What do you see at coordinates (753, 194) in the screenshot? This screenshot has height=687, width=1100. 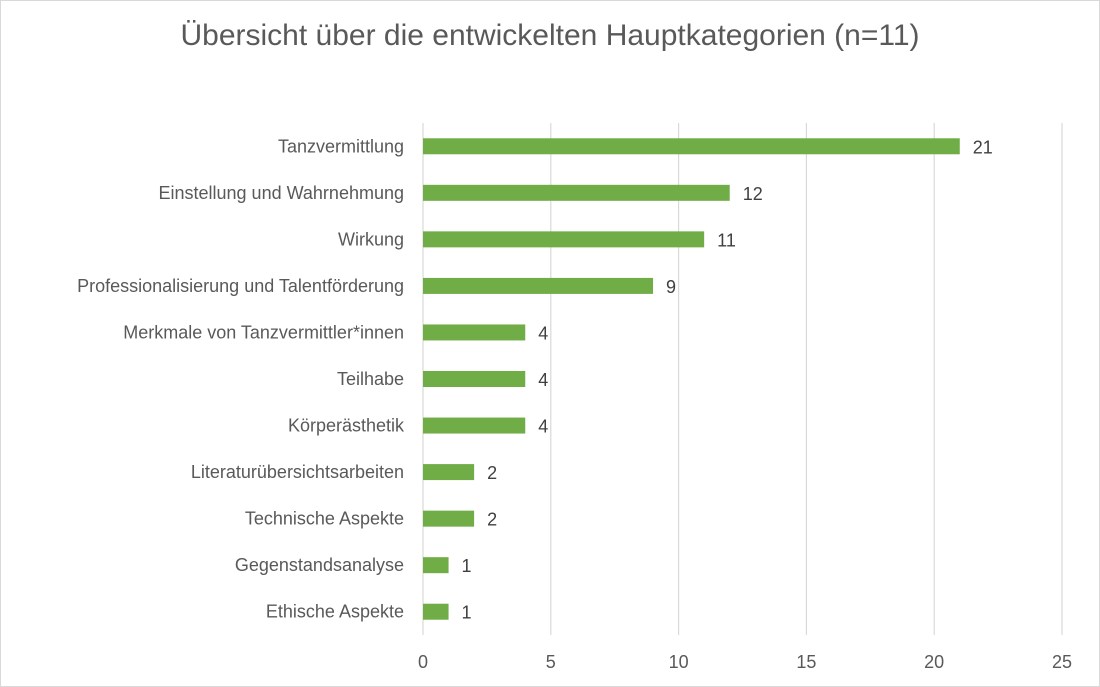 I see `data-label: 12` at bounding box center [753, 194].